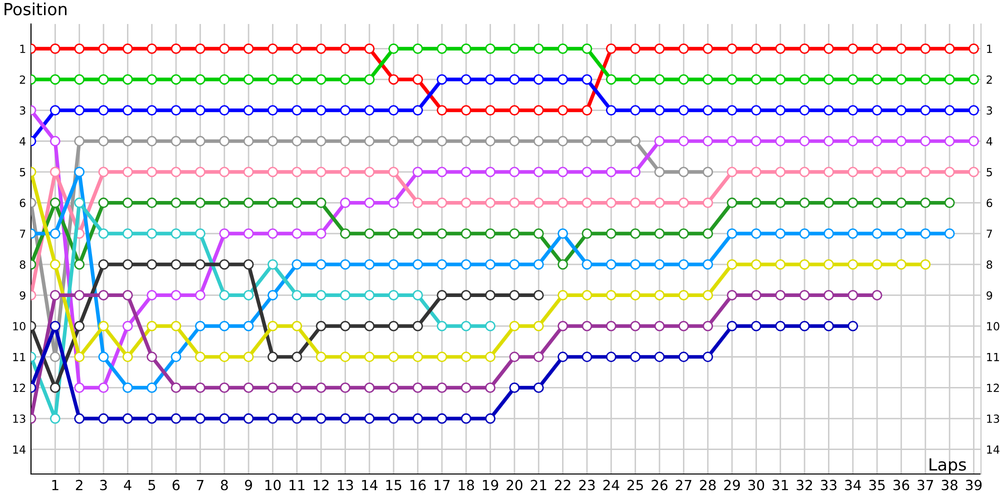  Describe the element at coordinates (23, 295) in the screenshot. I see `y-tick-label: 9` at that location.